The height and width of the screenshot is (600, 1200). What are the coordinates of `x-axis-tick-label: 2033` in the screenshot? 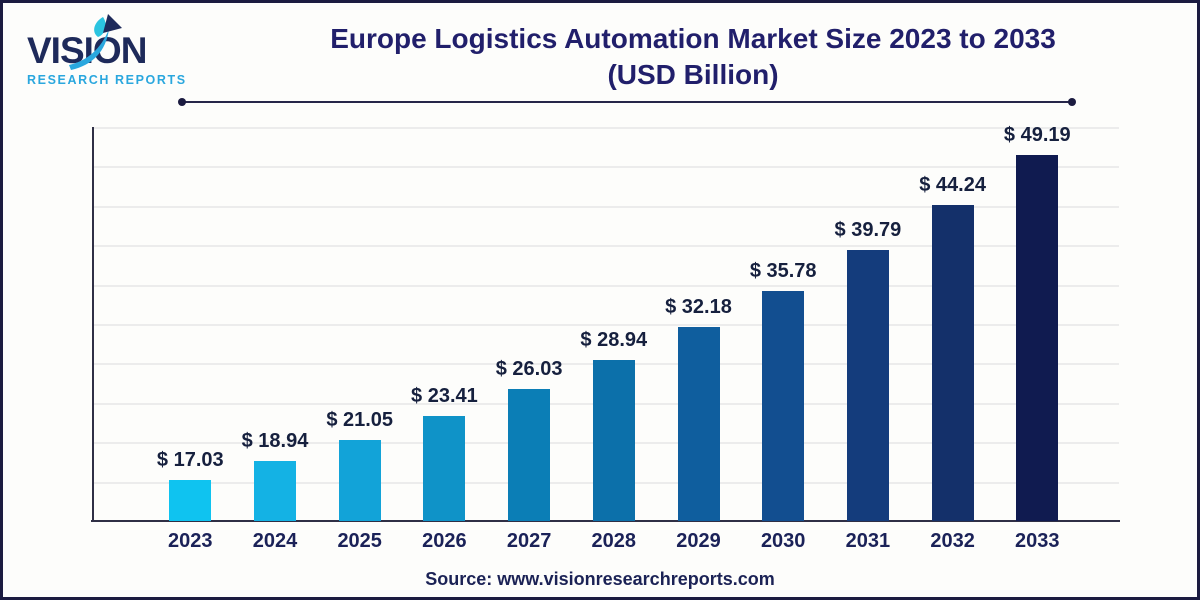 It's located at (1037, 541).